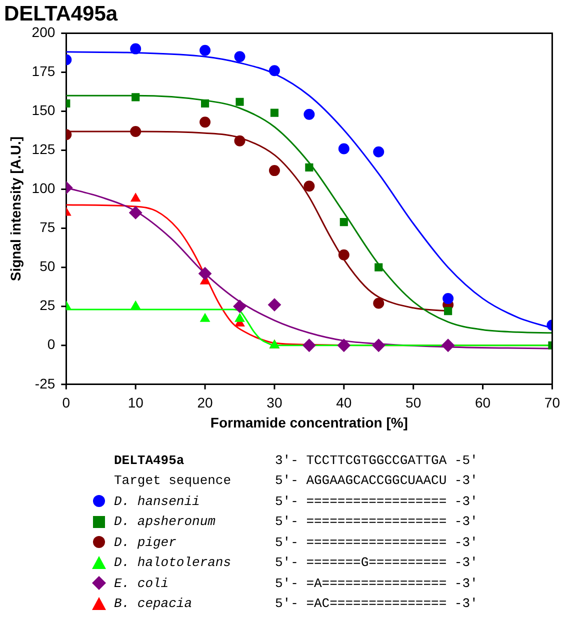  What do you see at coordinates (376, 480) in the screenshot?
I see `text: 5′- AGGAAGCACCGGCUAACU -3′` at bounding box center [376, 480].